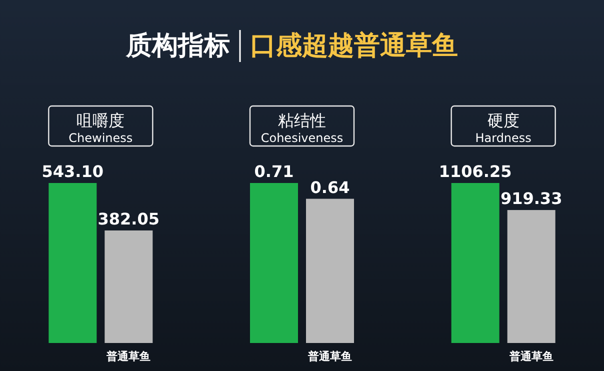 The width and height of the screenshot is (604, 371). I want to click on chart-title: 粘结性, so click(302, 120).